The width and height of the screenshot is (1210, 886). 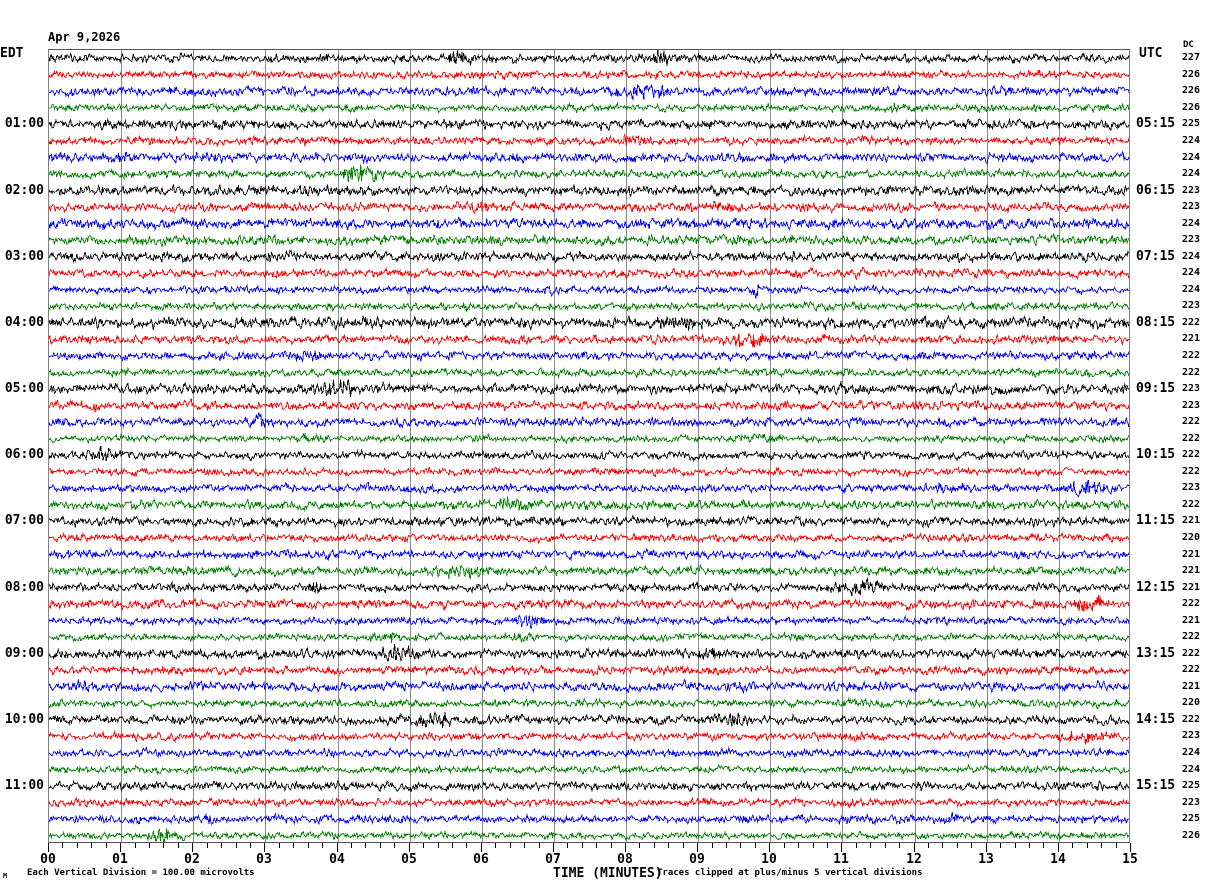 I want to click on x-tick-label-11: 11, so click(x=841, y=859).